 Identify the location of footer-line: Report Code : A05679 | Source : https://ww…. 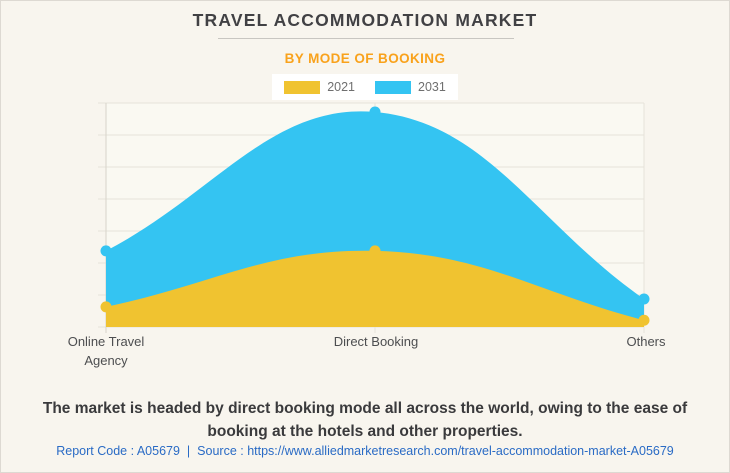
(365, 451).